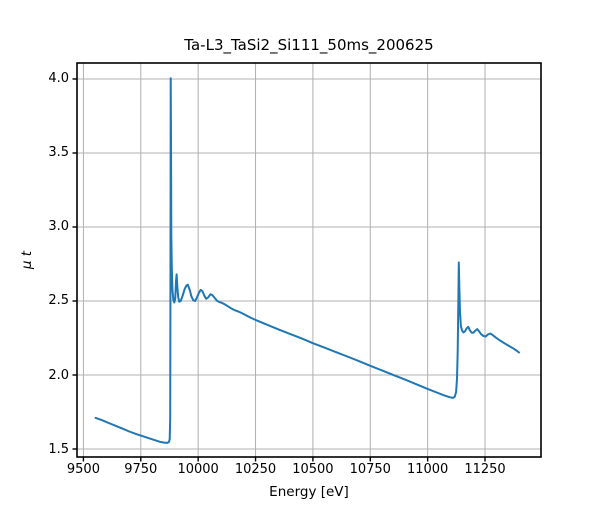 This screenshot has height=520, width=600. What do you see at coordinates (370, 469) in the screenshot?
I see `x-tick-label: 10750` at bounding box center [370, 469].